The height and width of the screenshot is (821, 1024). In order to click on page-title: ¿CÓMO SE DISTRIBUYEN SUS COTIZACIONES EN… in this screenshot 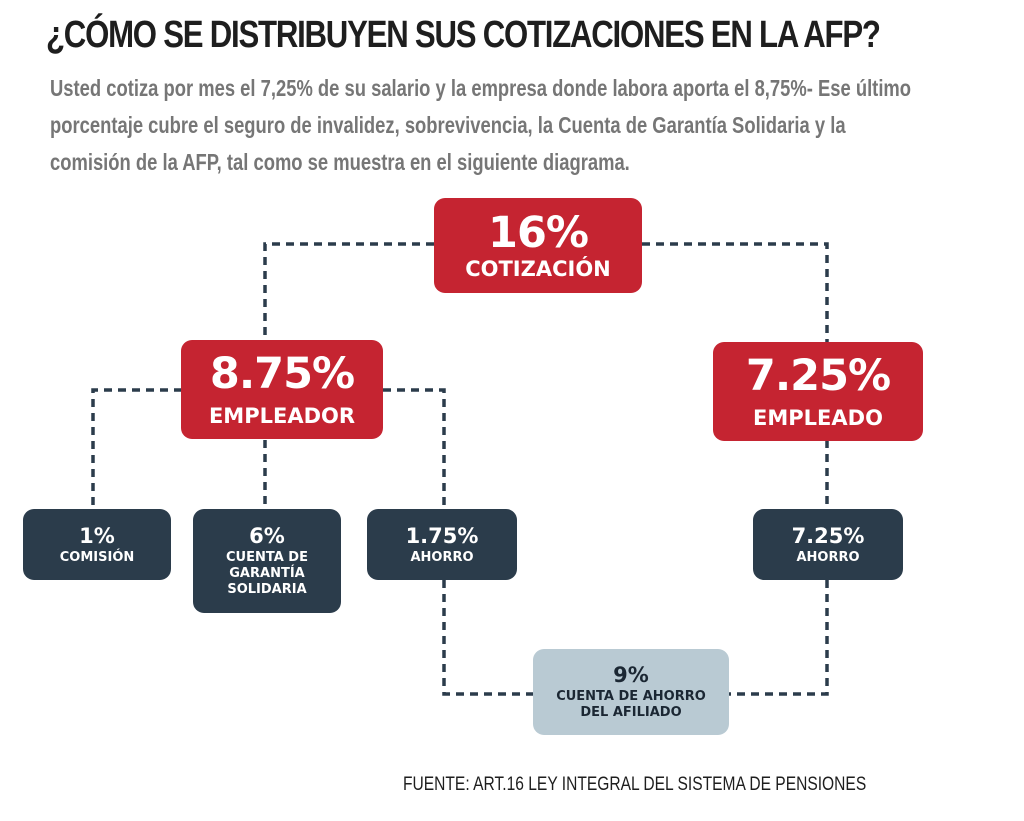, I will do `click(463, 35)`.